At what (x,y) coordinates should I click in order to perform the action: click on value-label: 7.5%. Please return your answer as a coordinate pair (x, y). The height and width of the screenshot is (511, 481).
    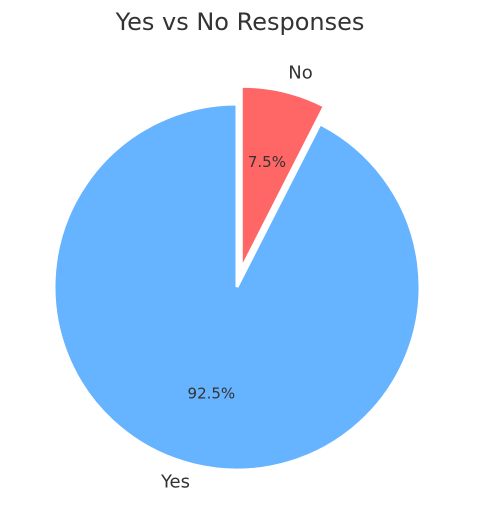
    Looking at the image, I should click on (267, 162).